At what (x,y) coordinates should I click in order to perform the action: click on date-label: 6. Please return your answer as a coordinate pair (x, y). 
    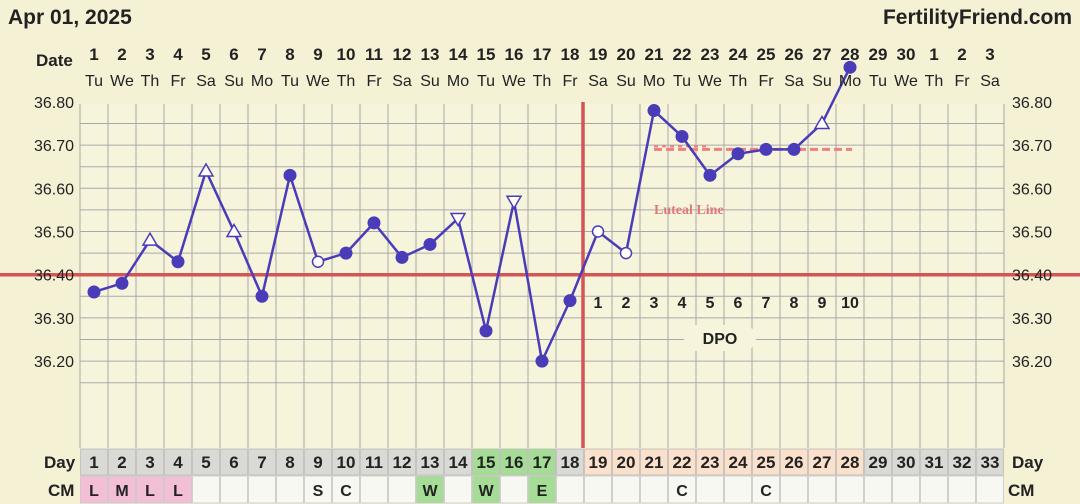
    Looking at the image, I should click on (233, 54).